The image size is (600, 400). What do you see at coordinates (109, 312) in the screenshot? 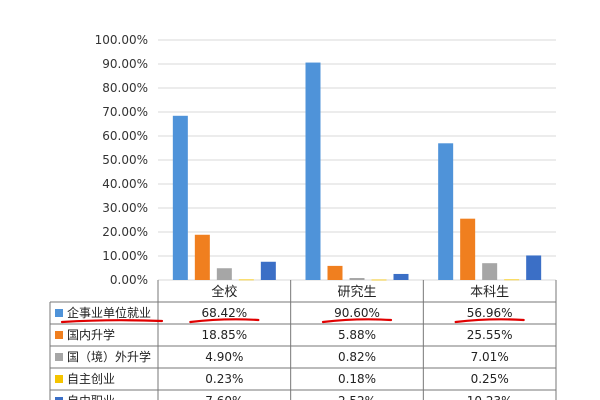
I see `legend-label-0: 企事业单位就业` at bounding box center [109, 312].